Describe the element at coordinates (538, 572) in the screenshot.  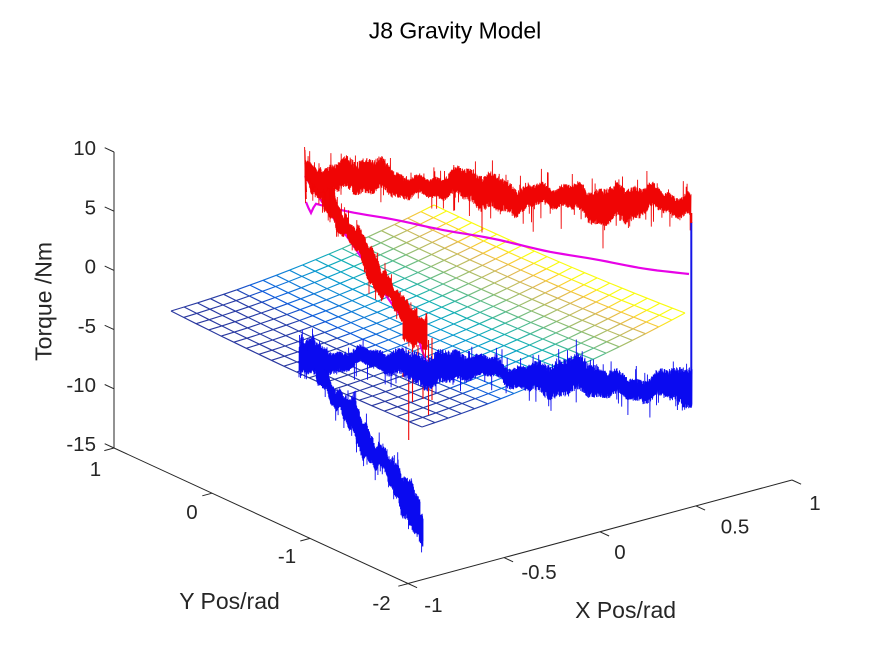
I see `svg-text: -0.5` at that location.